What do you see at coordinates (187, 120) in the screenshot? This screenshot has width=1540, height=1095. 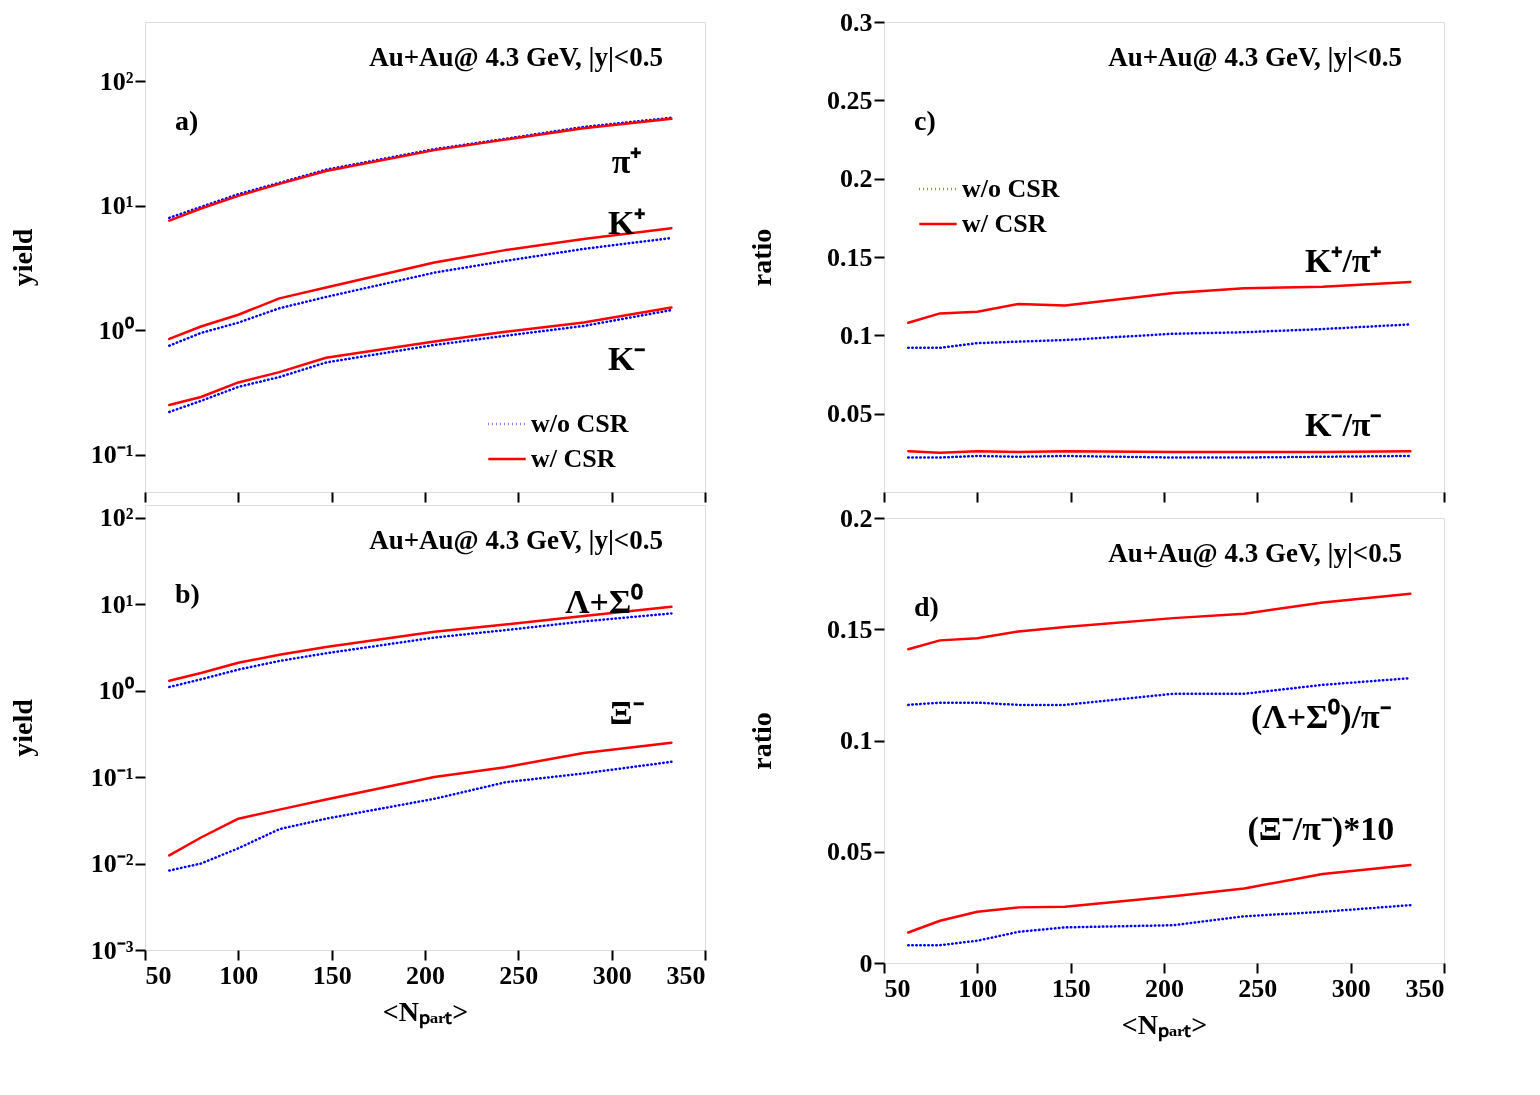 I see `annotation: a)` at bounding box center [187, 120].